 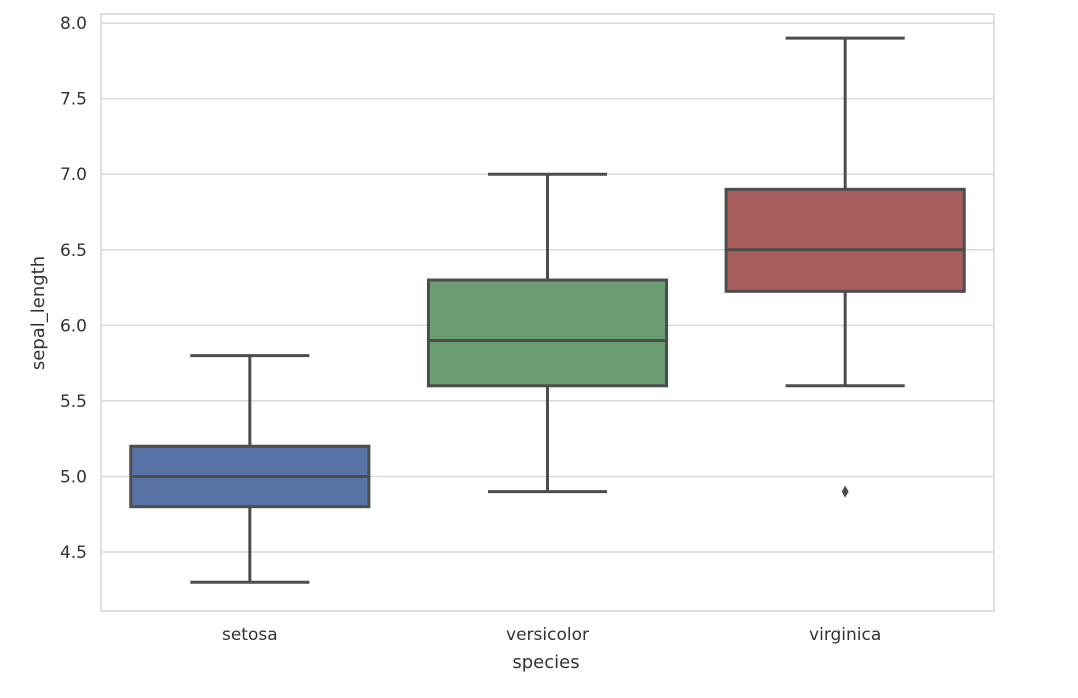 What do you see at coordinates (250, 469) in the screenshot?
I see `box-setosa` at bounding box center [250, 469].